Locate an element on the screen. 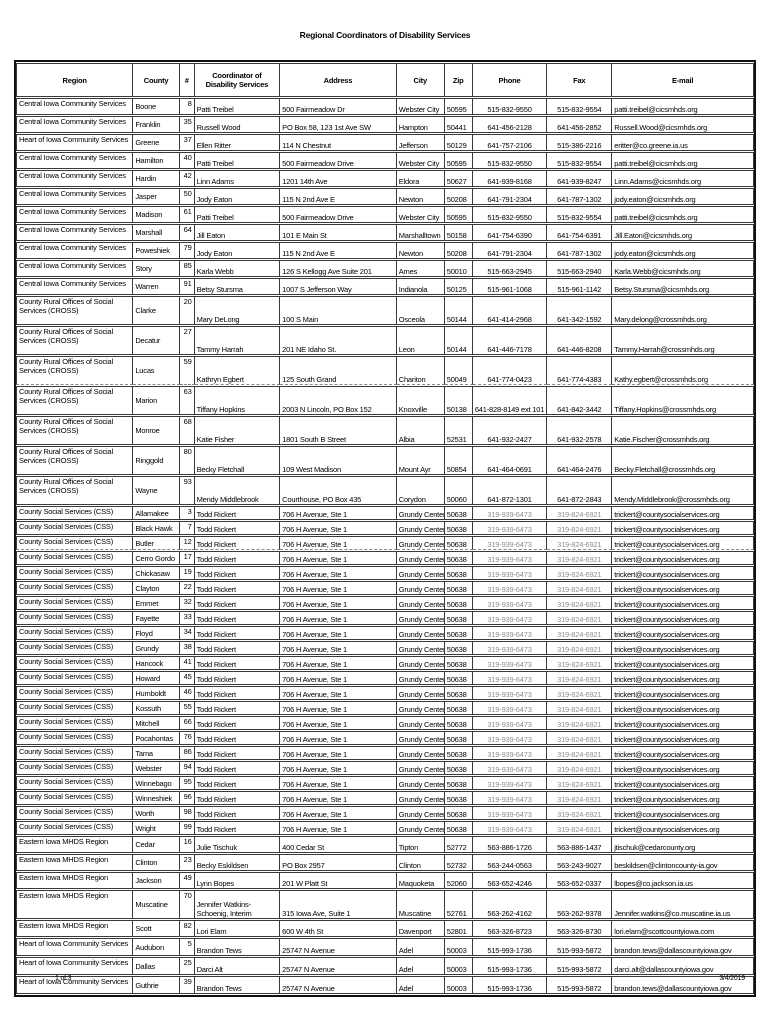 The height and width of the screenshot is (1024, 770). cell-fax: 515-386-2216 is located at coordinates (580, 142).